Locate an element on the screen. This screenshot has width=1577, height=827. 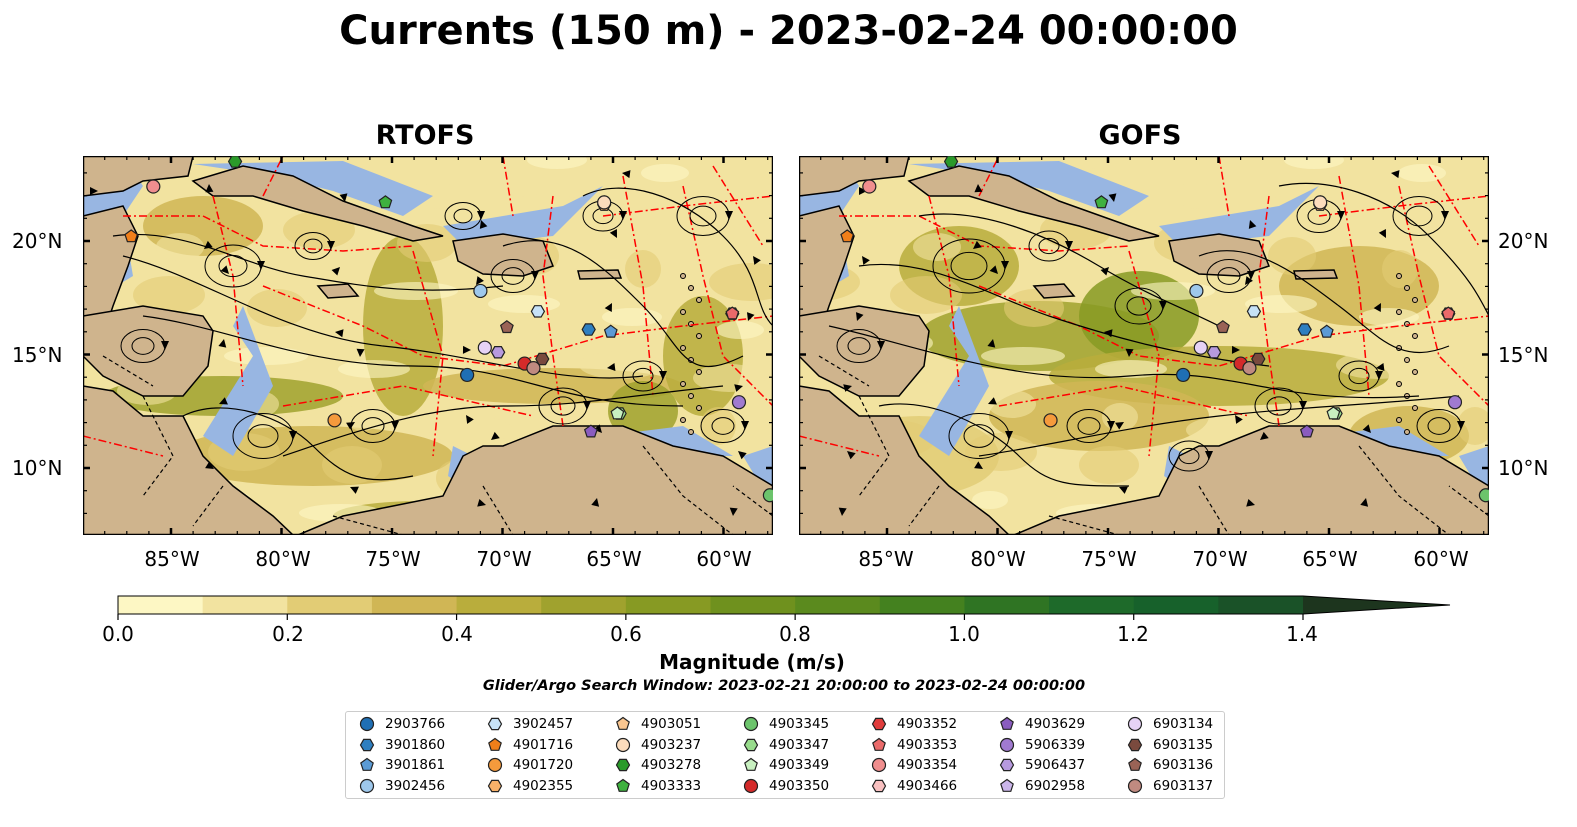
lon-tick-label: 60°W is located at coordinates (1441, 559).